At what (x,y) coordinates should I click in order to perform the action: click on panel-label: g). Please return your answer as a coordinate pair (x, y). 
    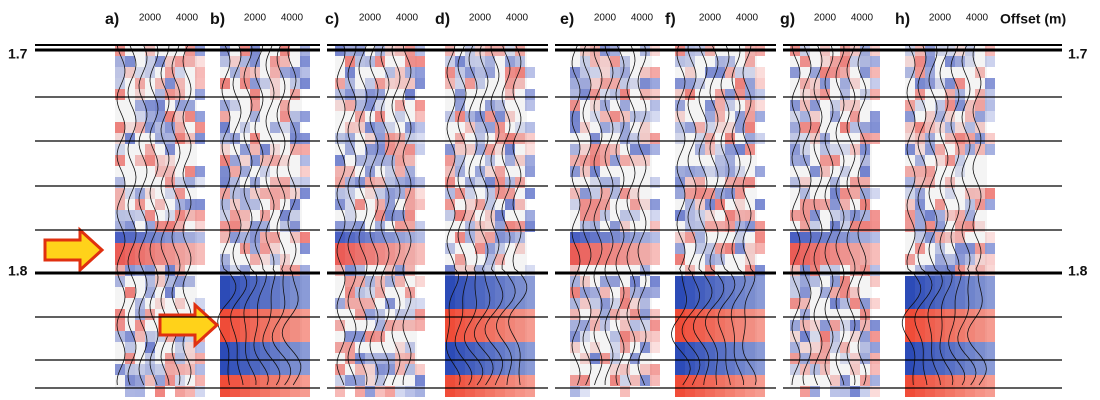
    Looking at the image, I should click on (787, 19).